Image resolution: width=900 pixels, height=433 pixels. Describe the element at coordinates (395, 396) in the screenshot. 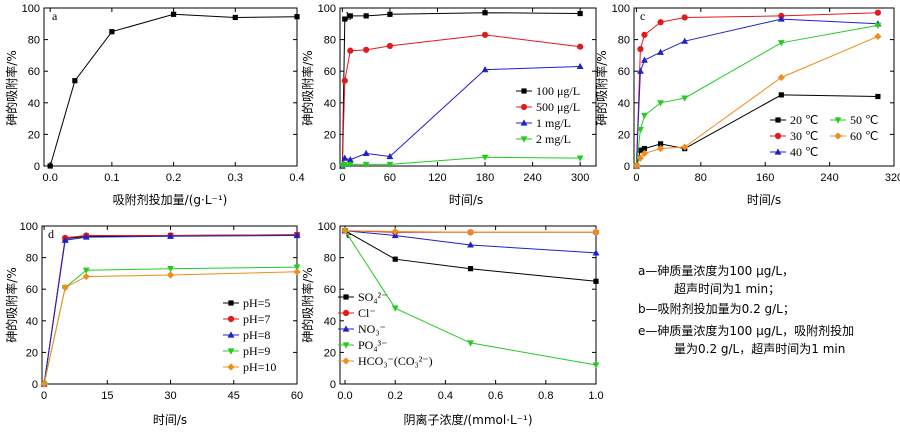

I see `x-tick-label: 0.2` at that location.